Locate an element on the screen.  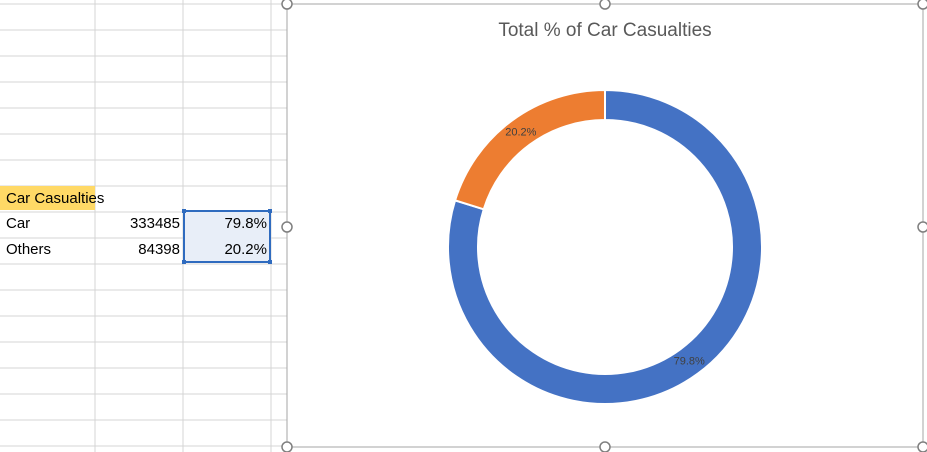
selection-box is located at coordinates (227, 236).